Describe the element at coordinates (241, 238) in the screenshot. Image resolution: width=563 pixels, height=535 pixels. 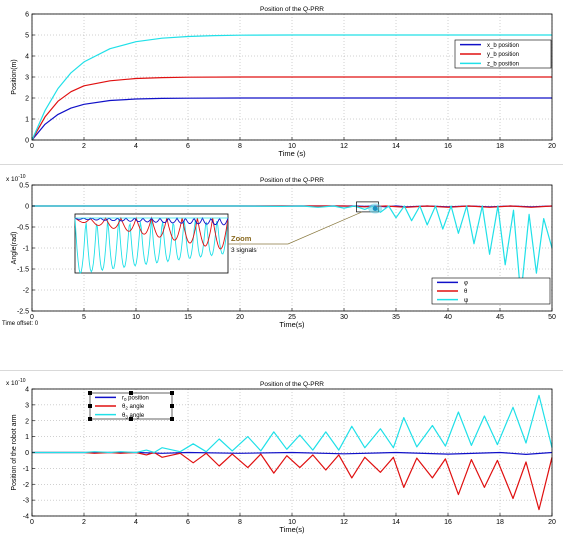
I see `zoom-title: Zoom` at that location.